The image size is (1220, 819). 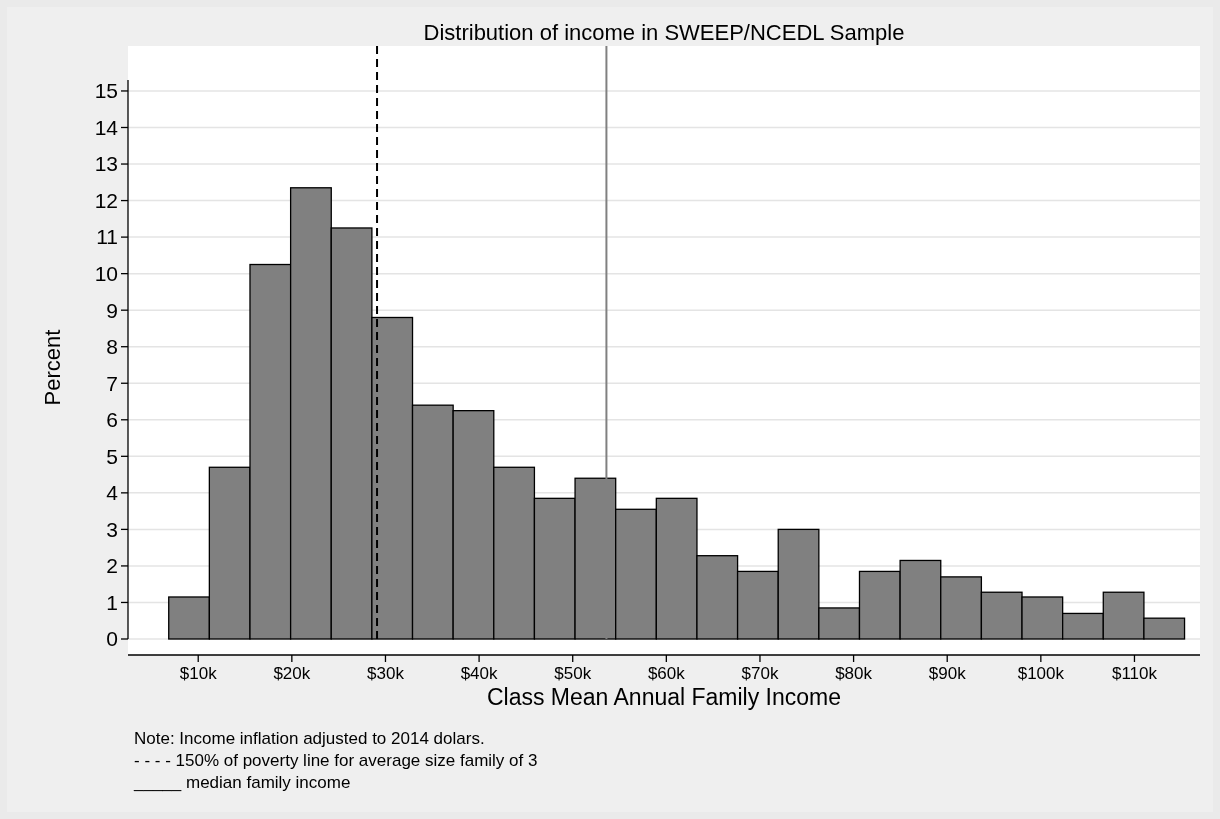 I want to click on x-tick-label: $60k, so click(x=666, y=673).